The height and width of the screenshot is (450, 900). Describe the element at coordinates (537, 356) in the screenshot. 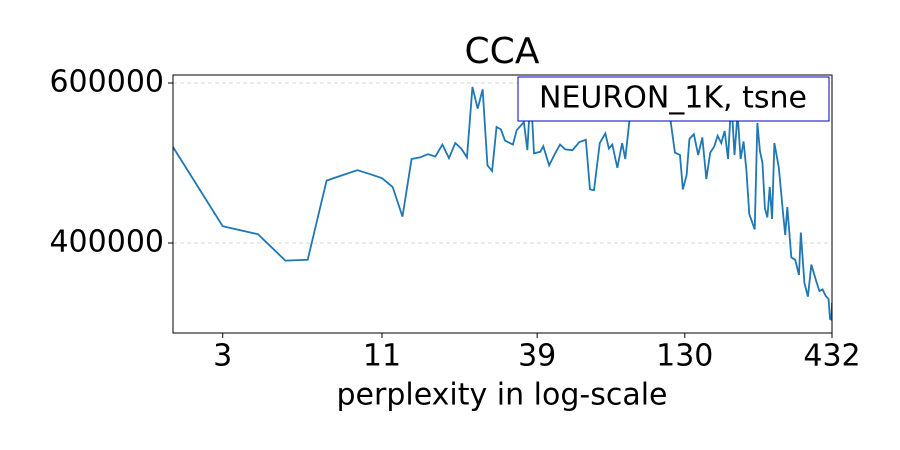

I see `x-tick-label: 39` at that location.